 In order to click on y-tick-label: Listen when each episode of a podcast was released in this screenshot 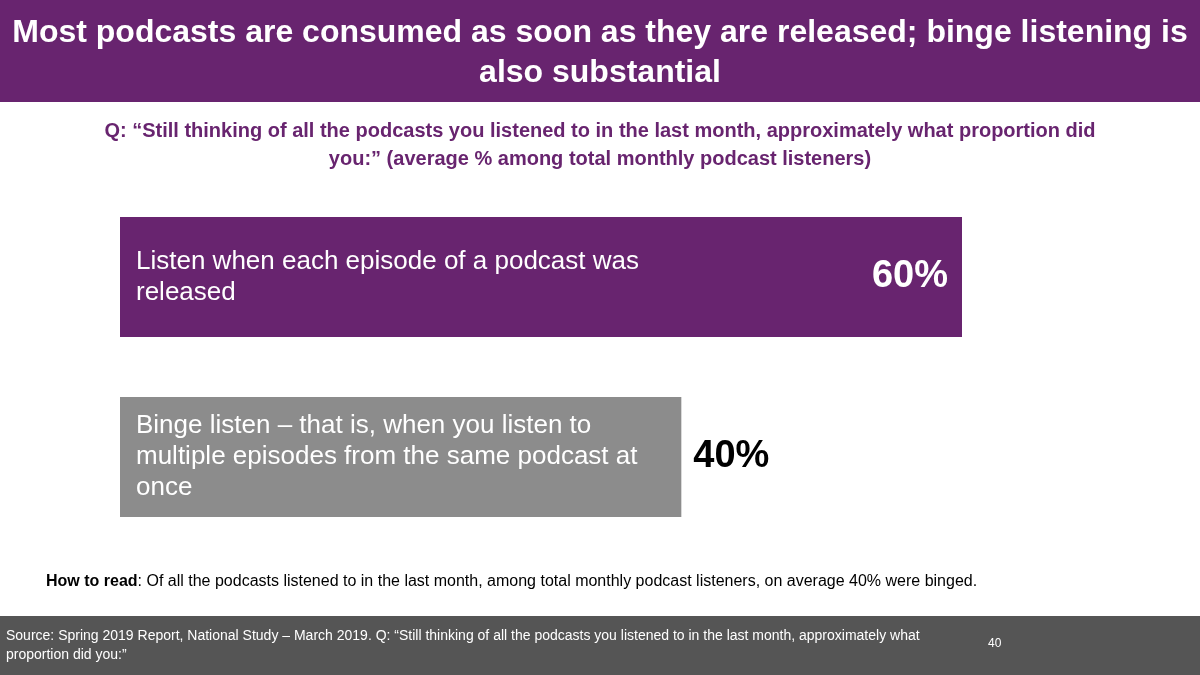, I will do `click(388, 275)`.